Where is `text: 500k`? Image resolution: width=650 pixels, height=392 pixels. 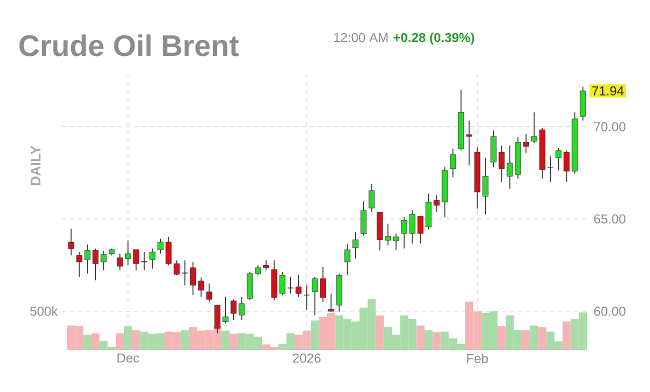 text: 500k is located at coordinates (44, 311).